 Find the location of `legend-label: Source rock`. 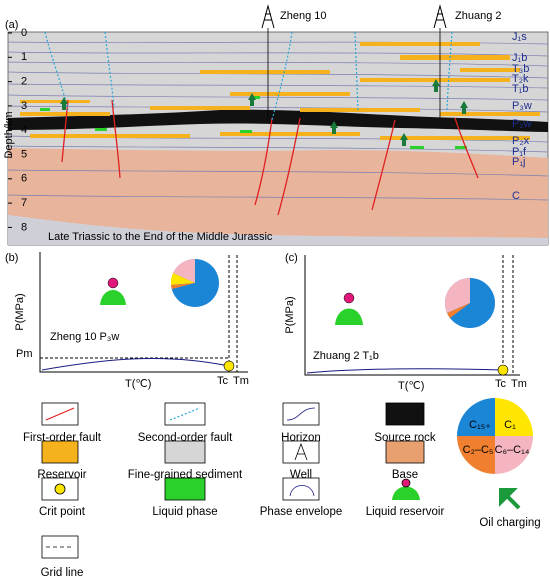

legend-label: Source rock is located at coordinates (405, 438).